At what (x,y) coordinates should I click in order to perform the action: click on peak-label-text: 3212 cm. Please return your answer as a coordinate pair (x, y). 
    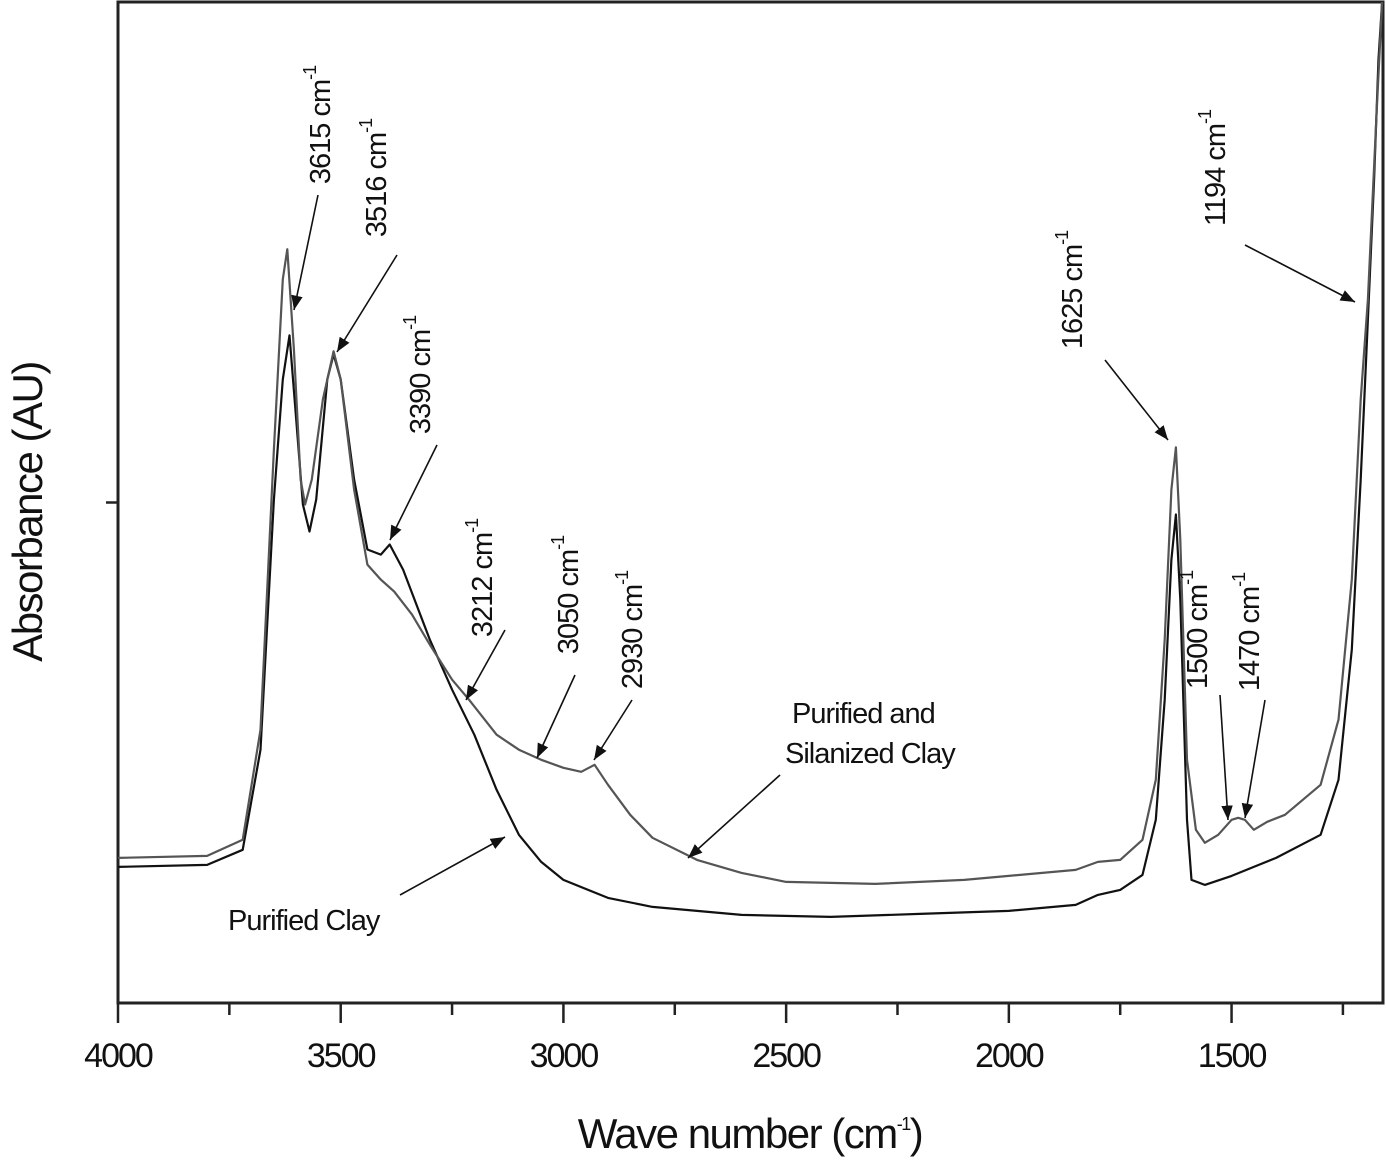
    Looking at the image, I should click on (483, 585).